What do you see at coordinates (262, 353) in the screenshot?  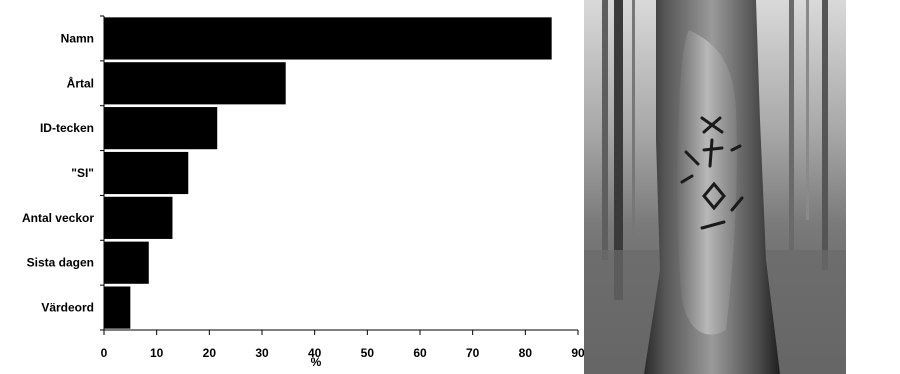 I see `x-tick-label: 30` at bounding box center [262, 353].